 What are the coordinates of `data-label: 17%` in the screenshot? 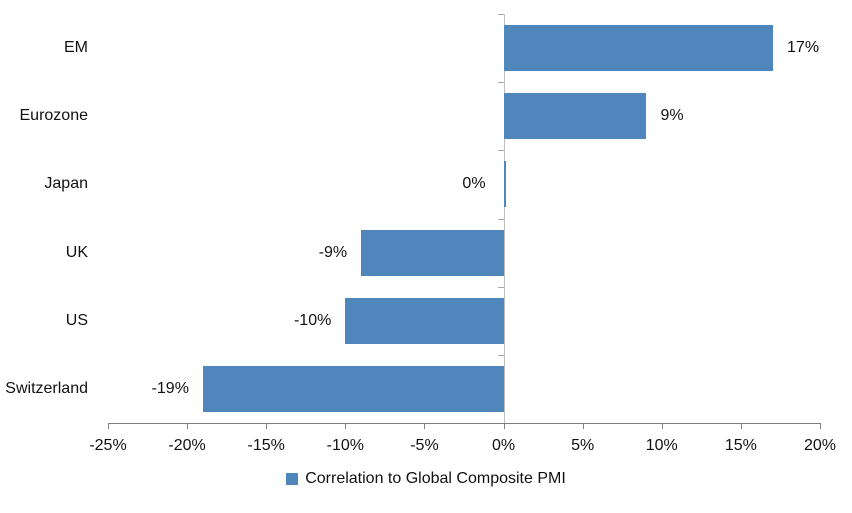 It's located at (803, 48).